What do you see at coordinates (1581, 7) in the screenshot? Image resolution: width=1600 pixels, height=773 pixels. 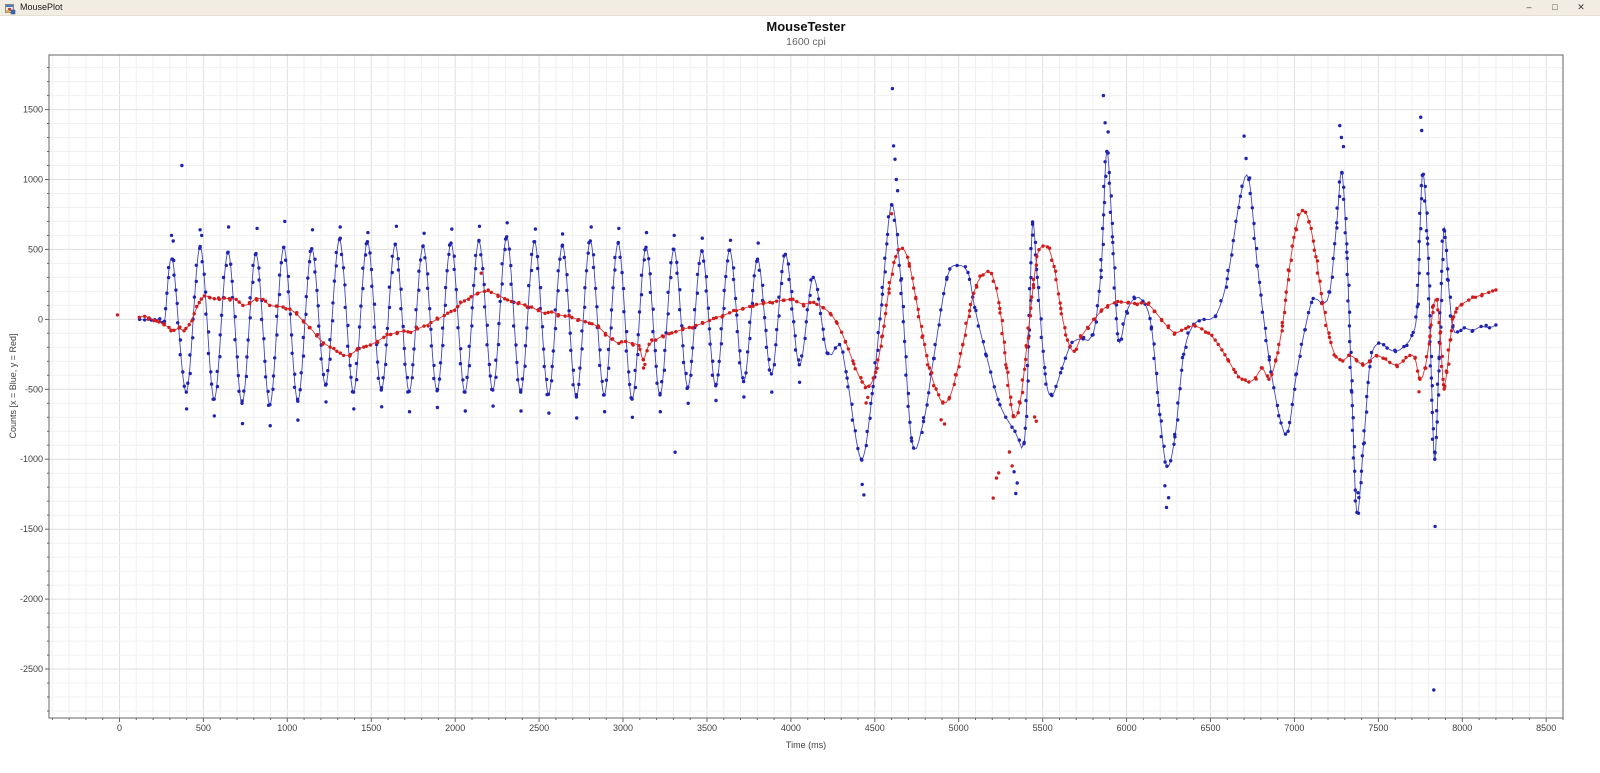 I see `close-button: ✕` at bounding box center [1581, 7].